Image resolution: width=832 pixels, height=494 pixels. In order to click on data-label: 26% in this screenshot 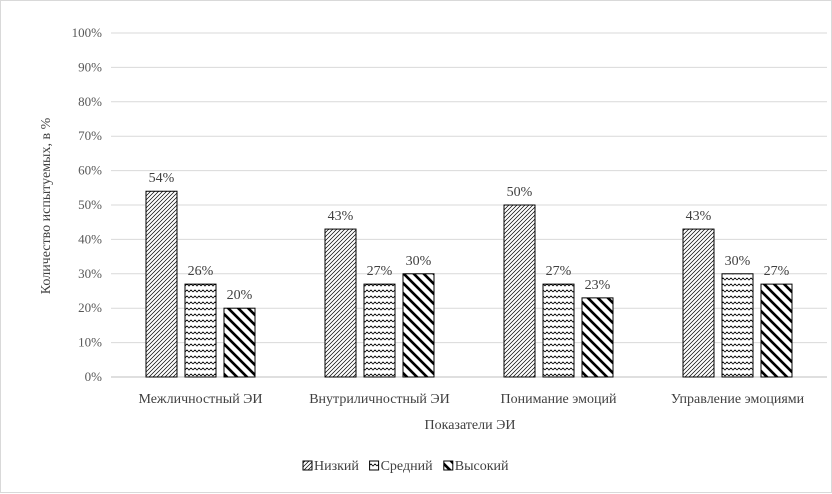, I will do `click(201, 271)`.